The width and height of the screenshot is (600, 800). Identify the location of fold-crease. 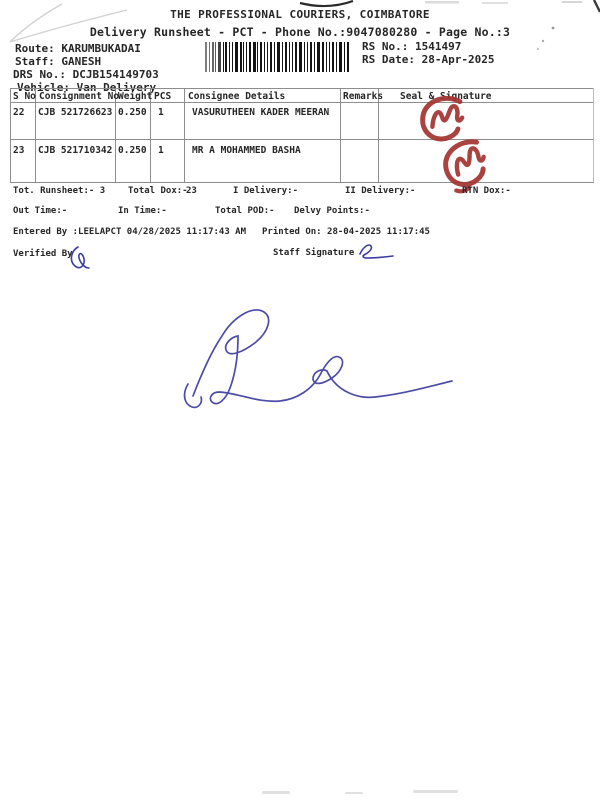
(68, 23).